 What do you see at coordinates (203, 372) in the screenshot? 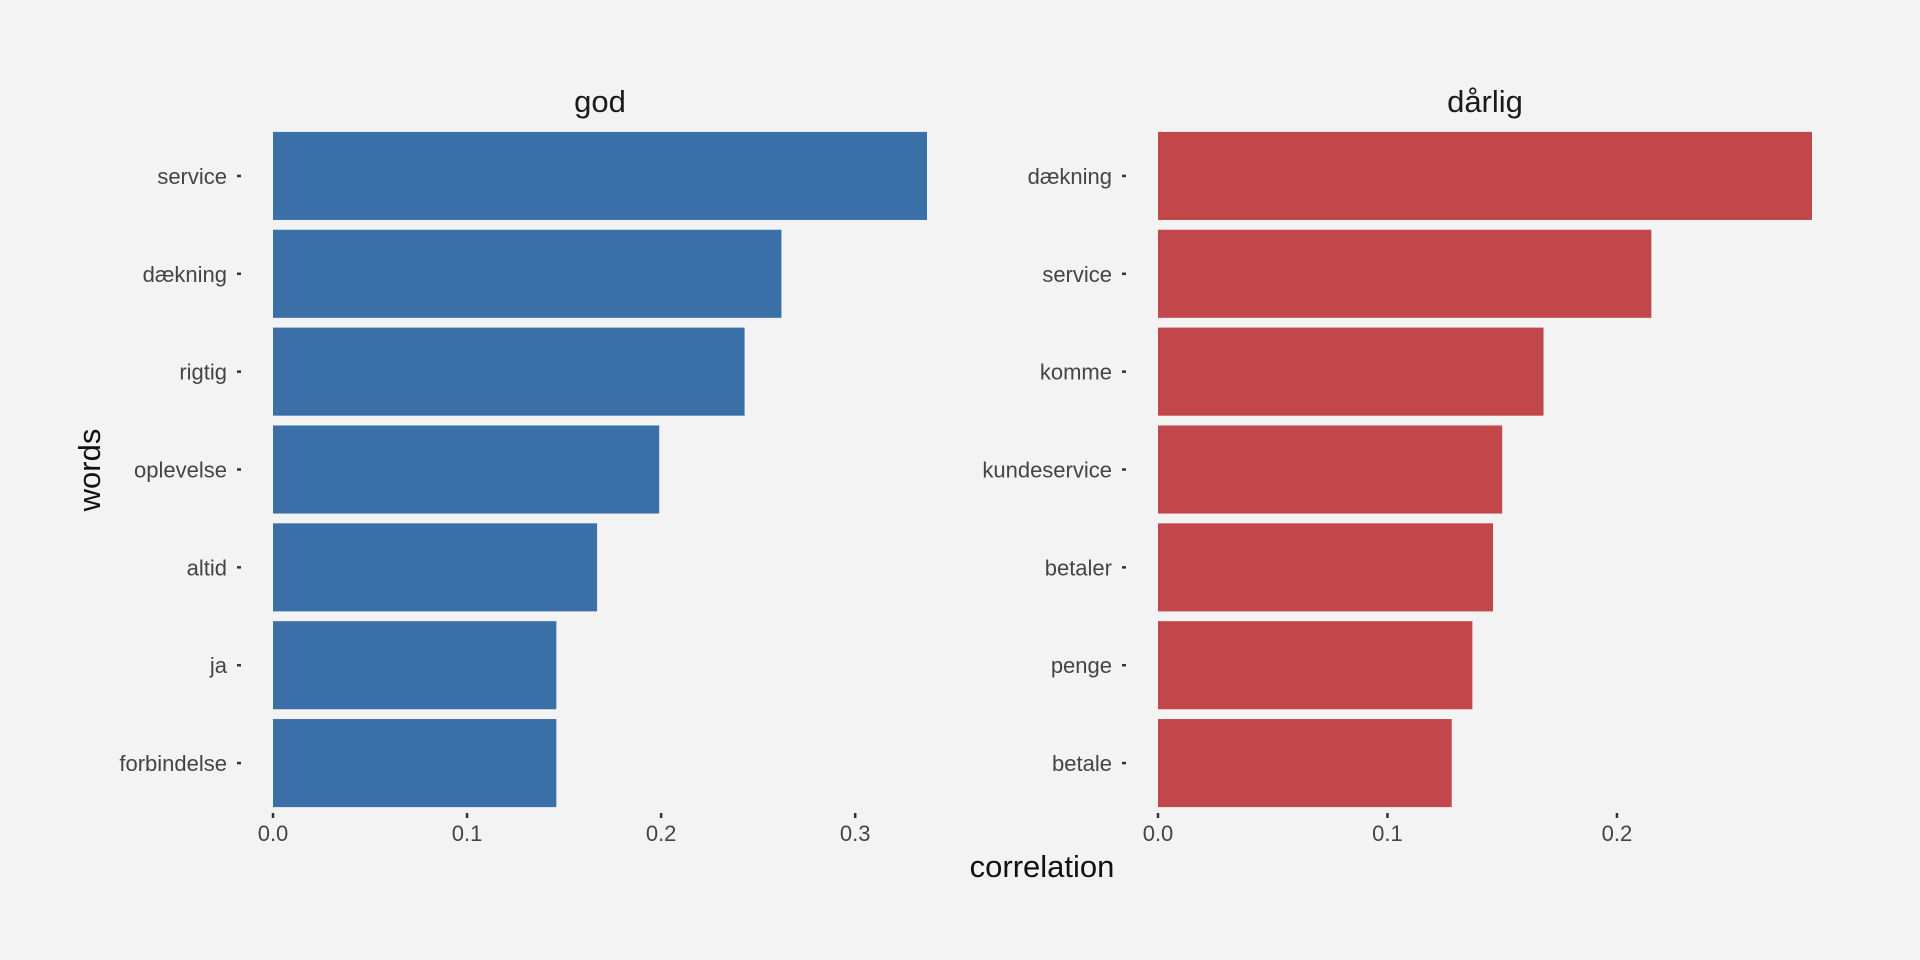
I see `category-label: rigtig` at bounding box center [203, 372].